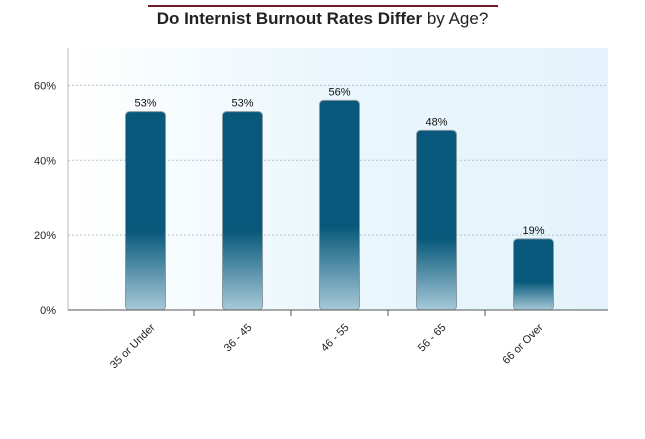  Describe the element at coordinates (133, 346) in the screenshot. I see `x-tick-label: 35 or Under` at that location.